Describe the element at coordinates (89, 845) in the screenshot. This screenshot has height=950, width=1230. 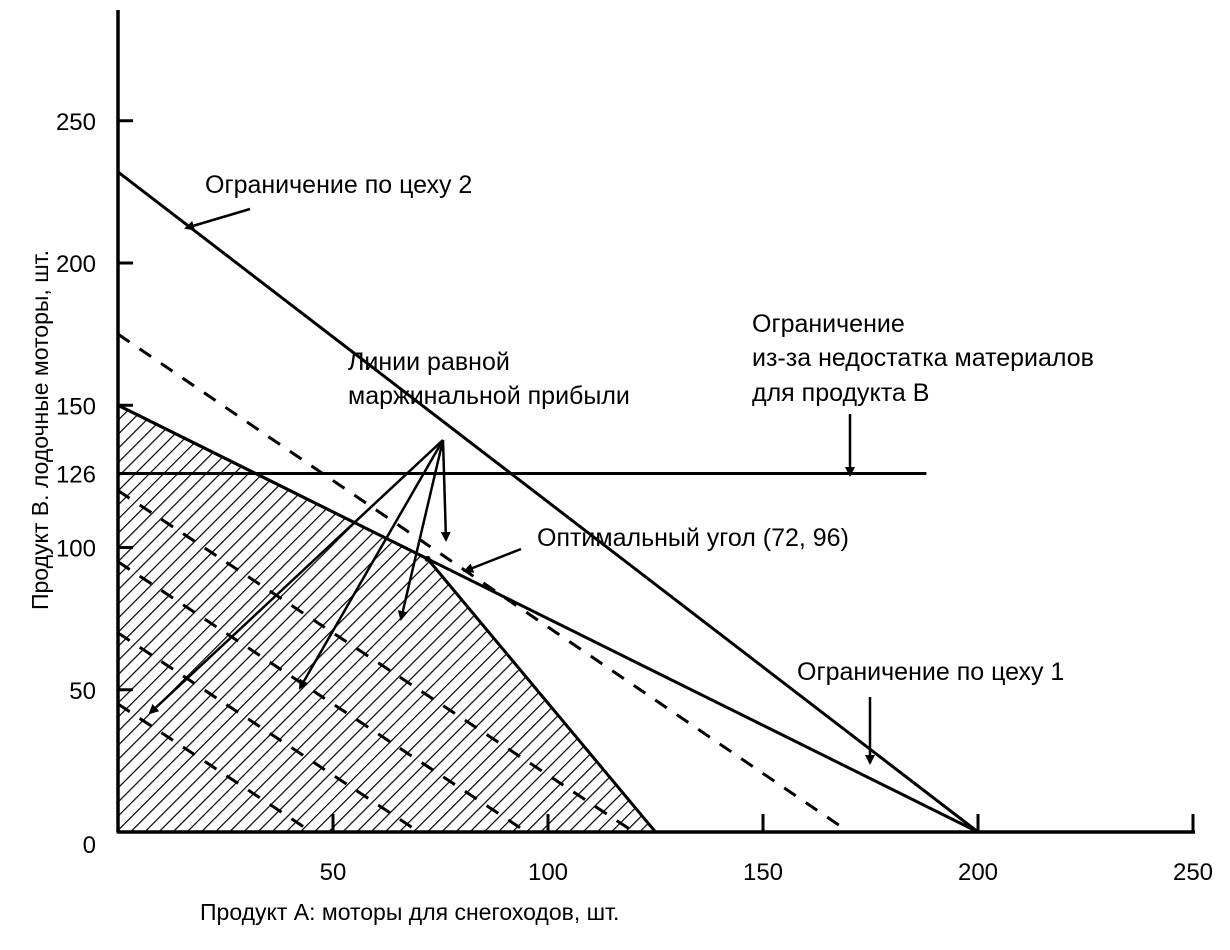
I see `origin-label: 0` at that location.